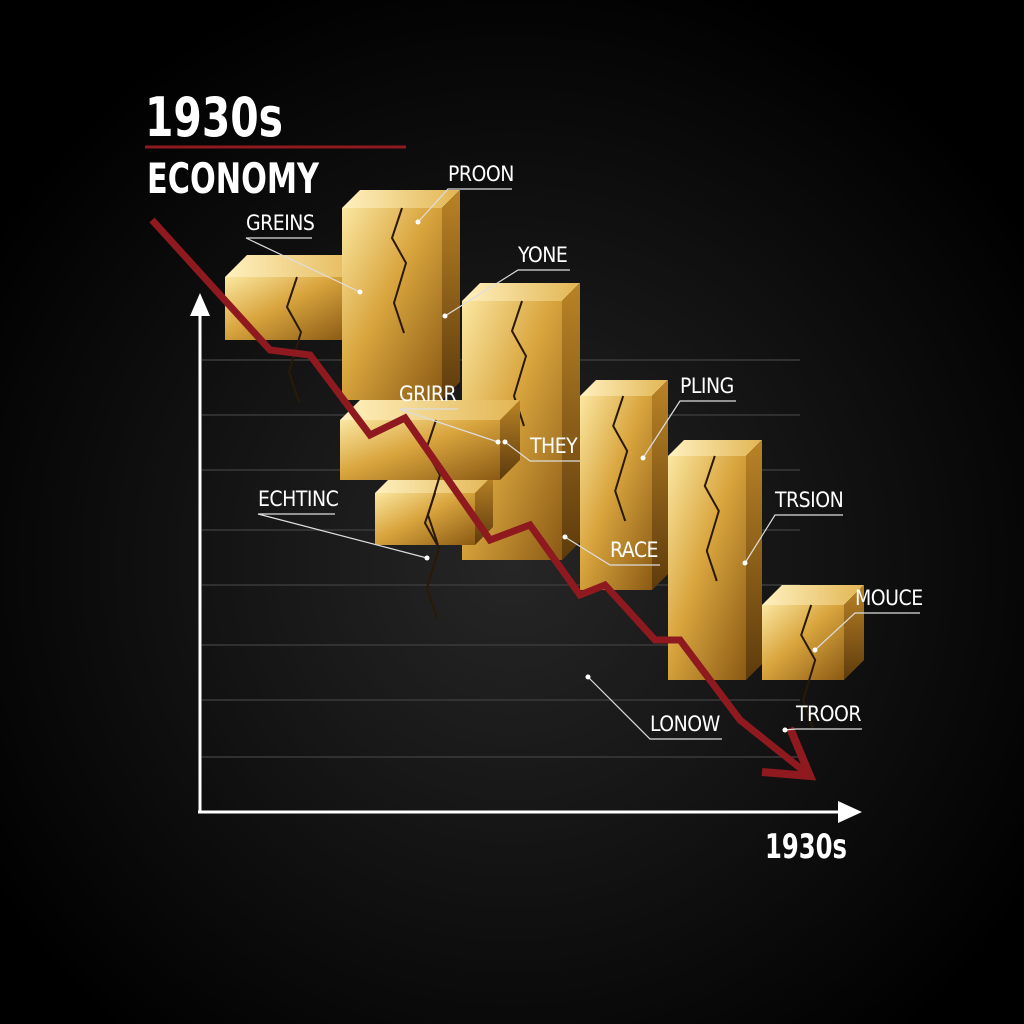 This screenshot has height=1024, width=1024. I want to click on arrow-head, so click(789, 753).